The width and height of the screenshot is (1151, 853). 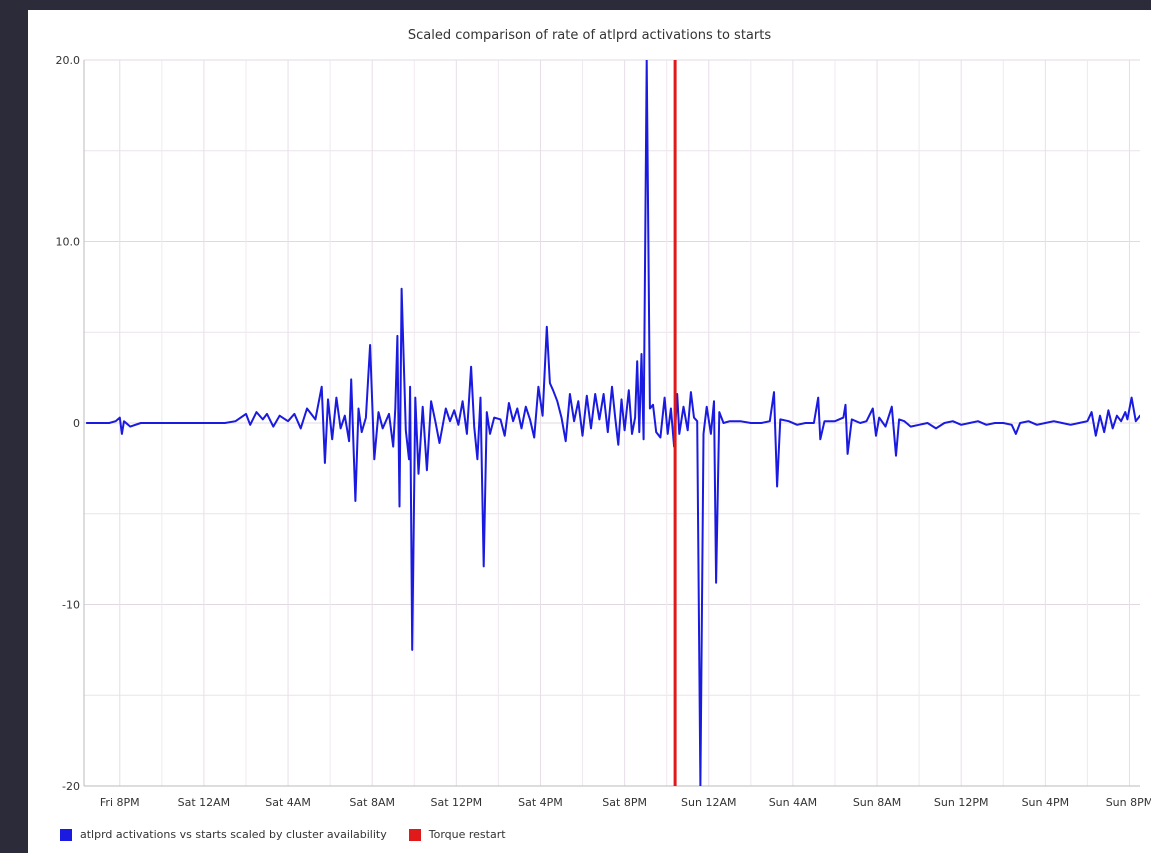 I want to click on legend-label-torque-restart: Torque restart, so click(x=467, y=834).